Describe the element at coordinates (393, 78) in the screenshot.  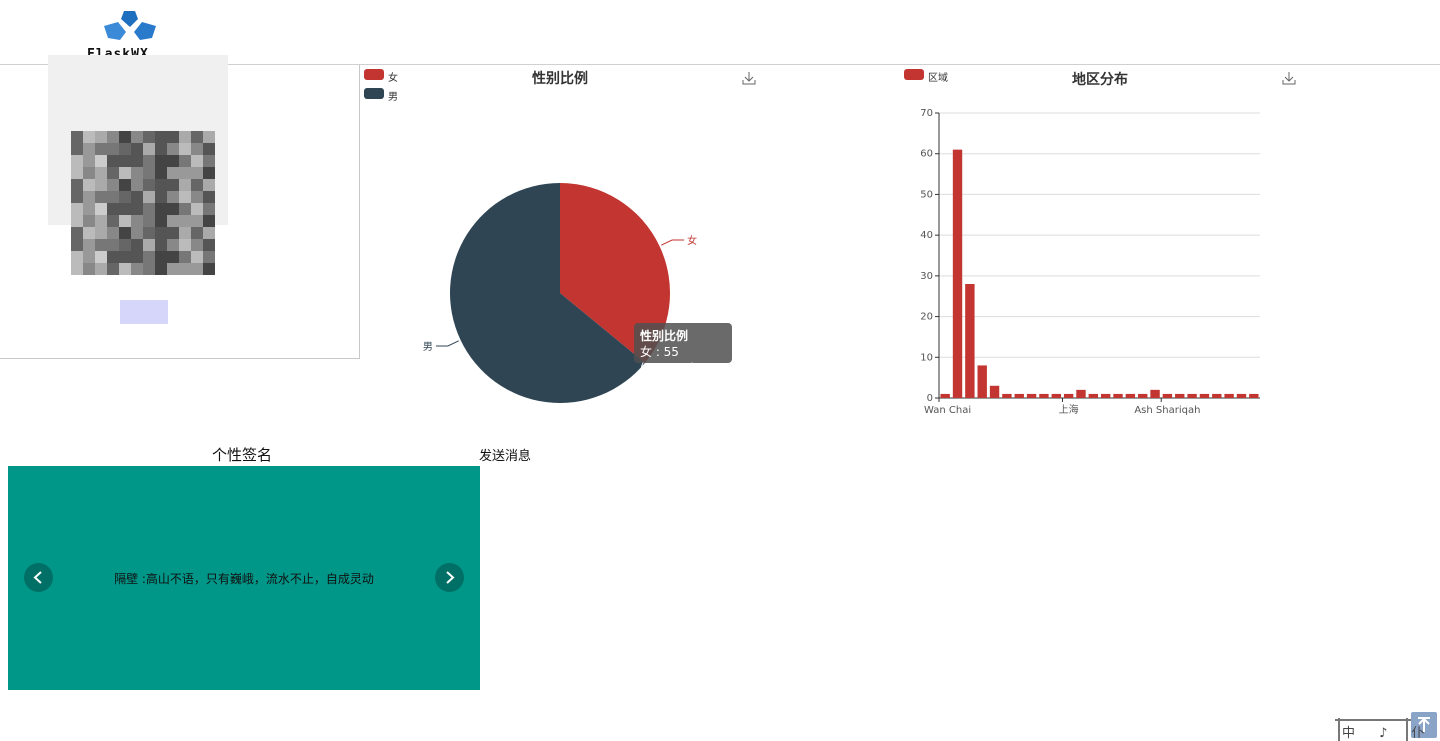
I see `legend-label-female: 女` at that location.